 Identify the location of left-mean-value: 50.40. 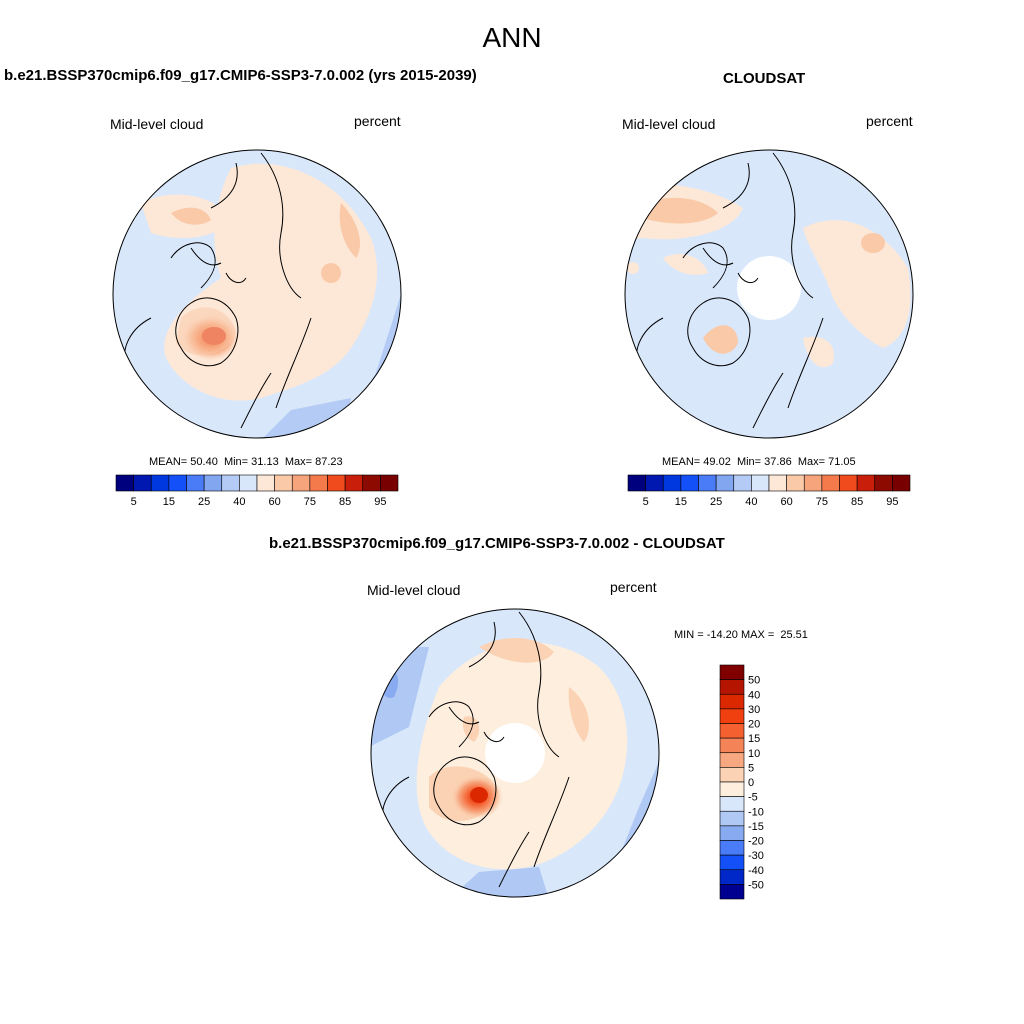
(204, 462).